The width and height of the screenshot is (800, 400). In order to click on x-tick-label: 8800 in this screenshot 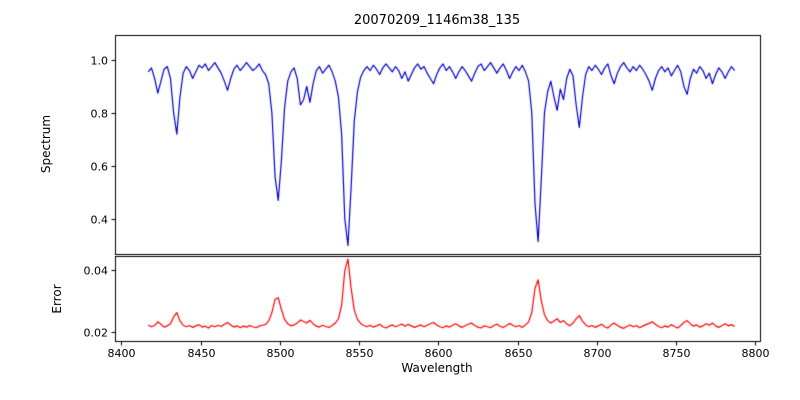, I will do `click(755, 353)`.